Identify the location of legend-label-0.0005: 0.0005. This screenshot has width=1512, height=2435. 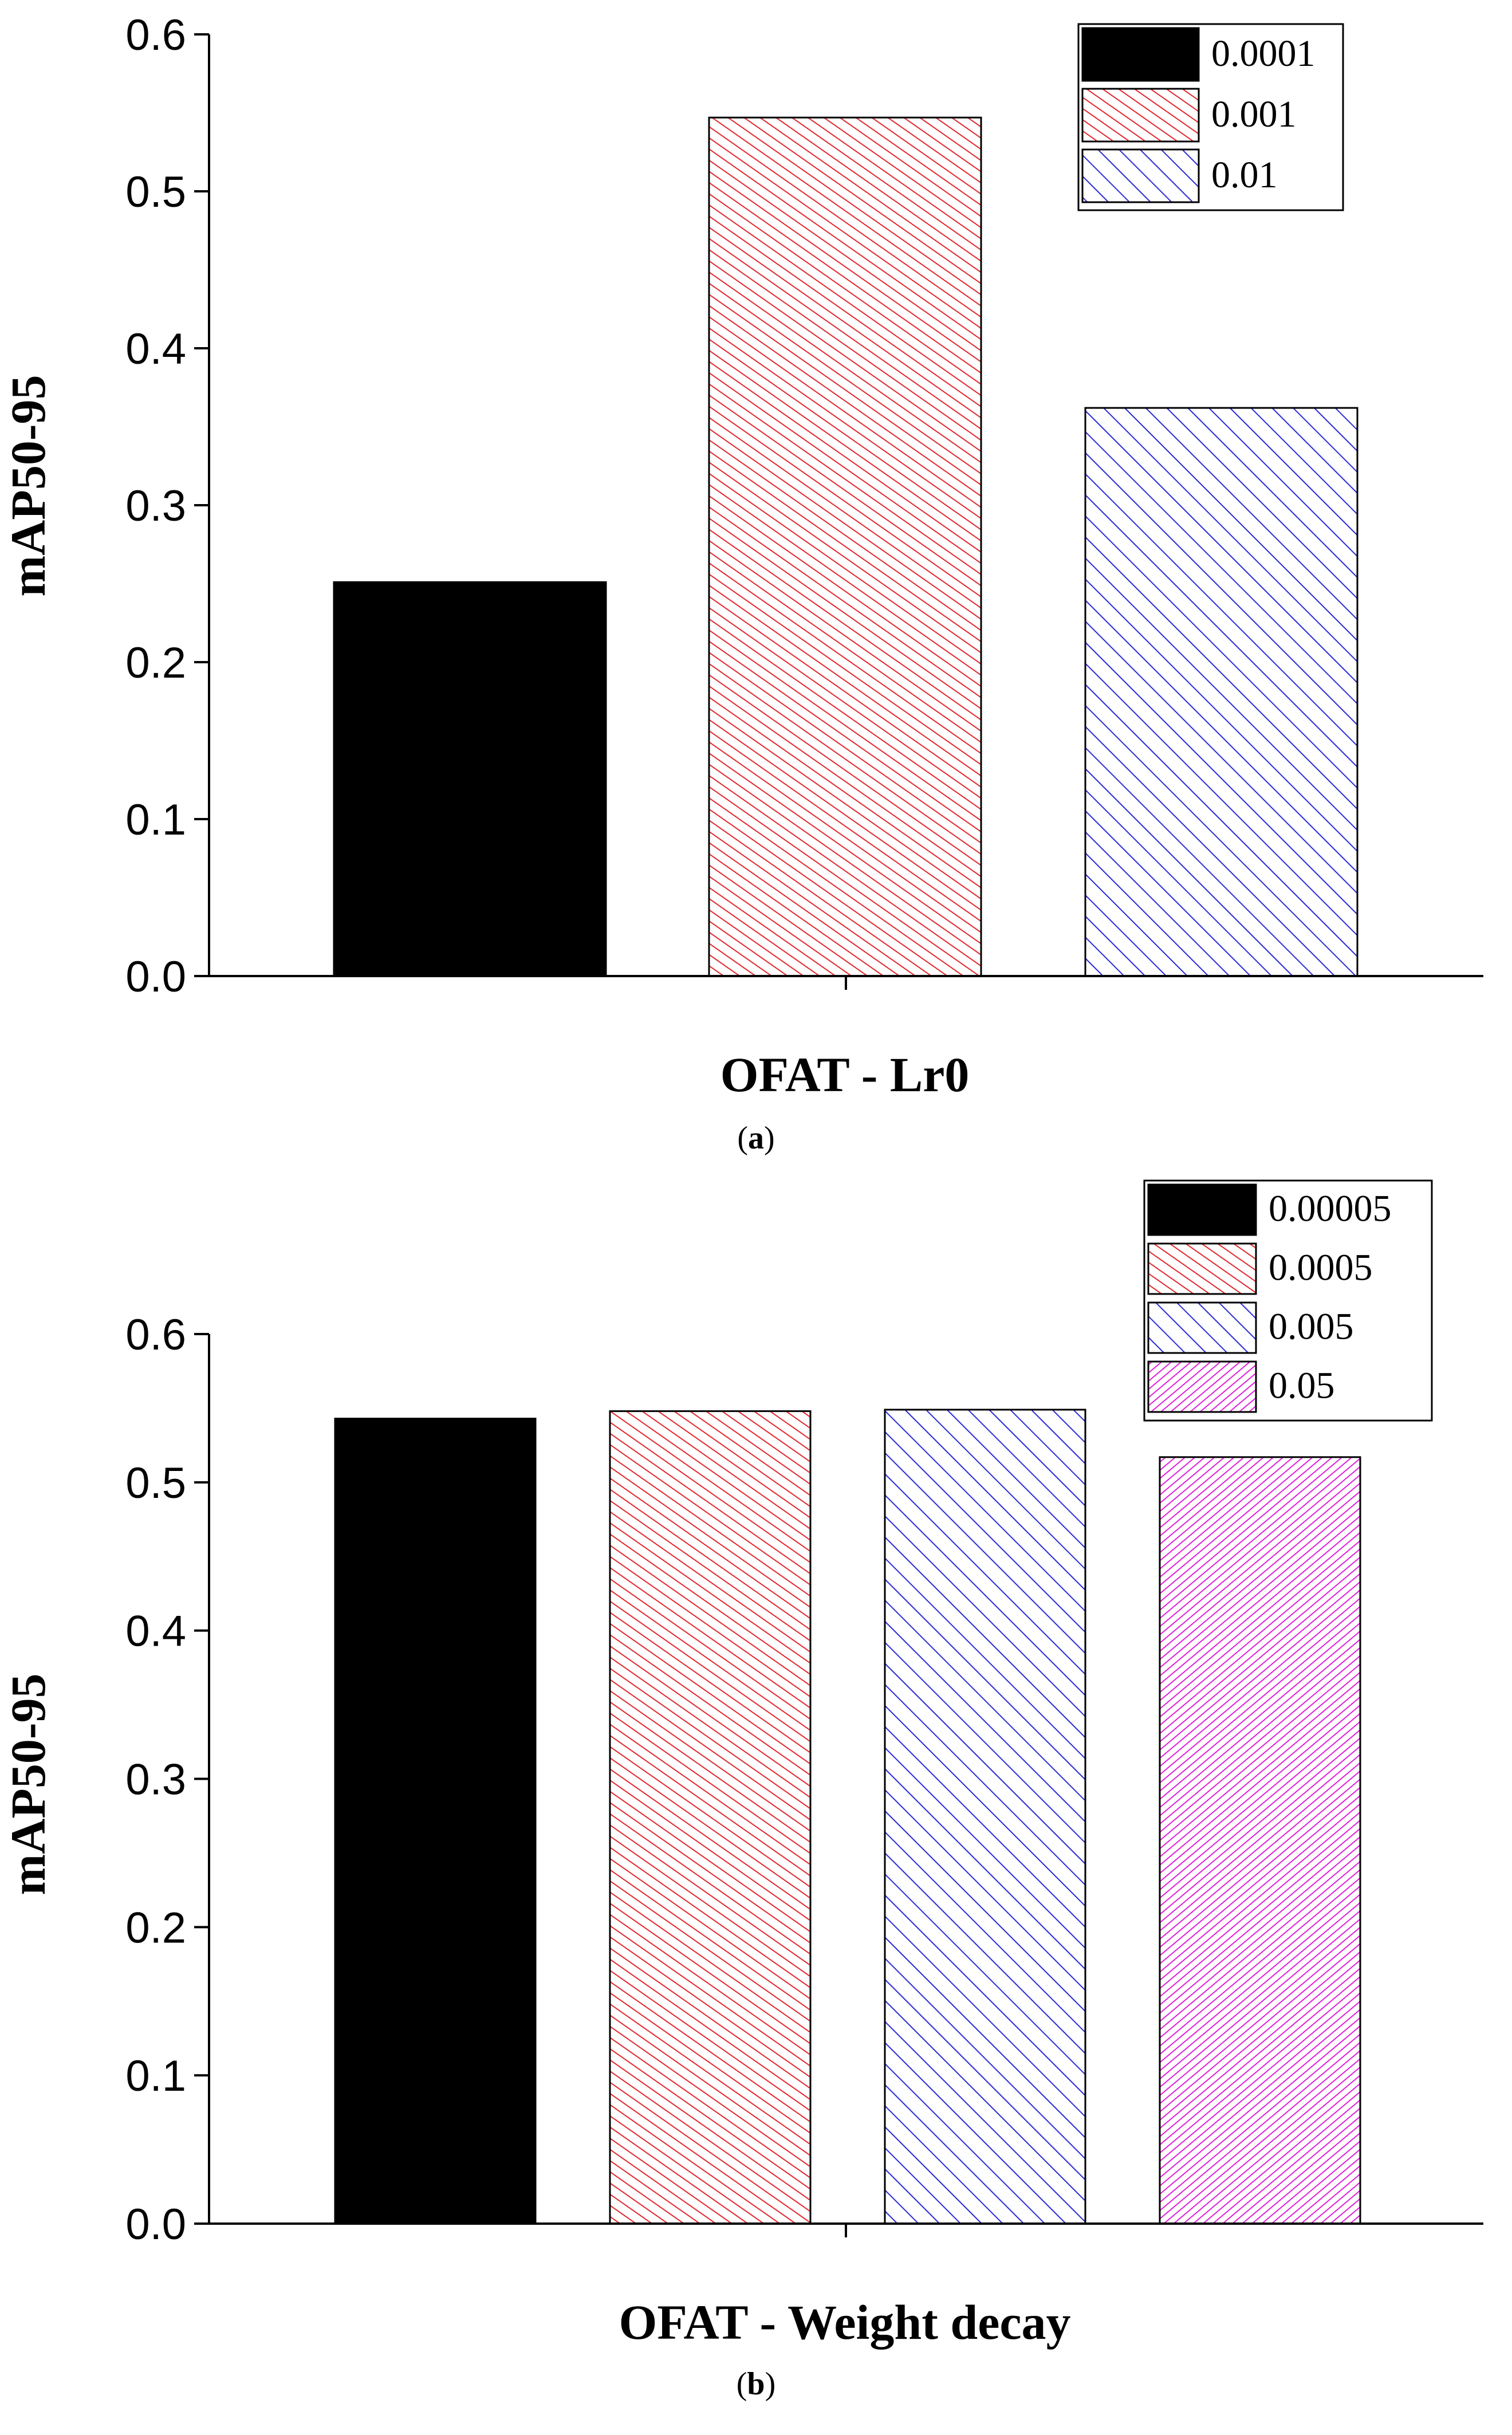
(1321, 1267).